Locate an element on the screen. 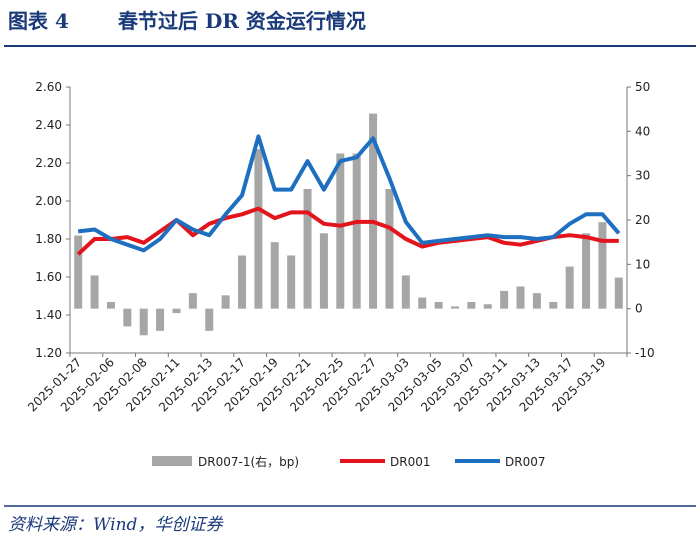  line is located at coordinates (347, 231).